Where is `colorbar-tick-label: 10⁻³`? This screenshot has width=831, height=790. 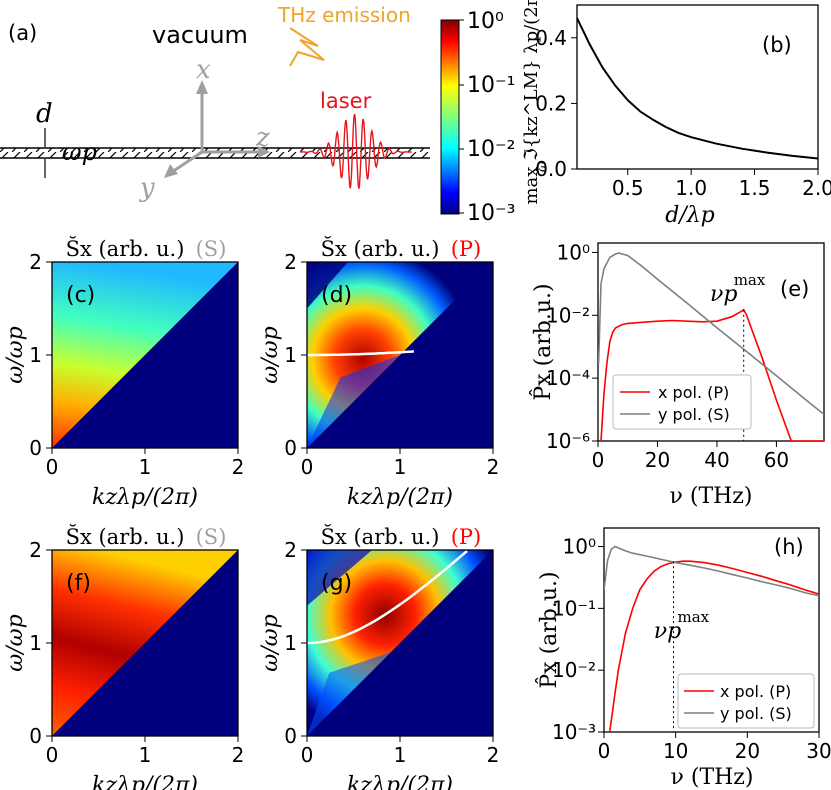 colorbar-tick-label: 10⁻³ is located at coordinates (491, 213).